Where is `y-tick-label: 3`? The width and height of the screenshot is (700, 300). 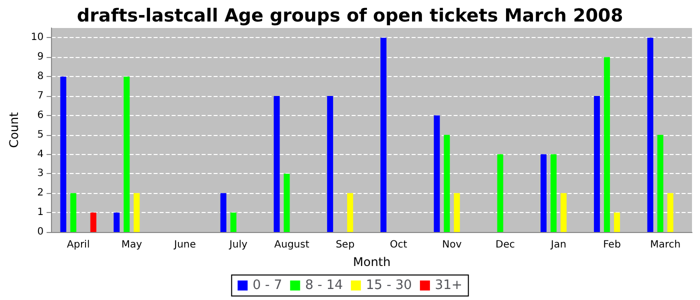 y-tick-label: 3 is located at coordinates (40, 174).